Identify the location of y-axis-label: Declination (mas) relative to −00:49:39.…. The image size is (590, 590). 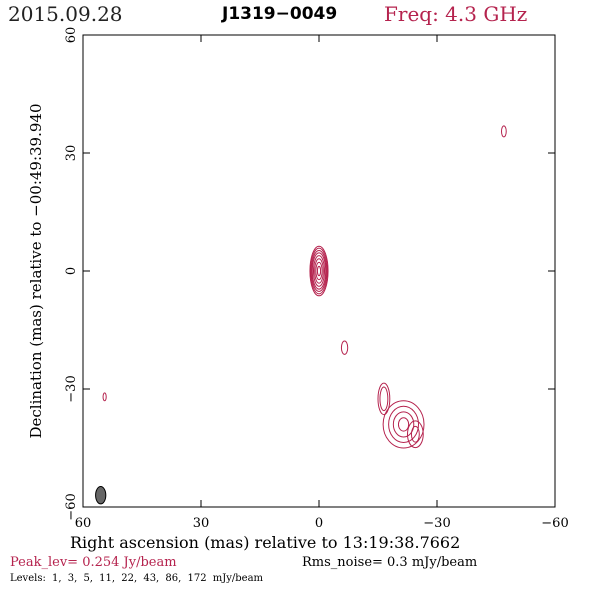
(36, 270).